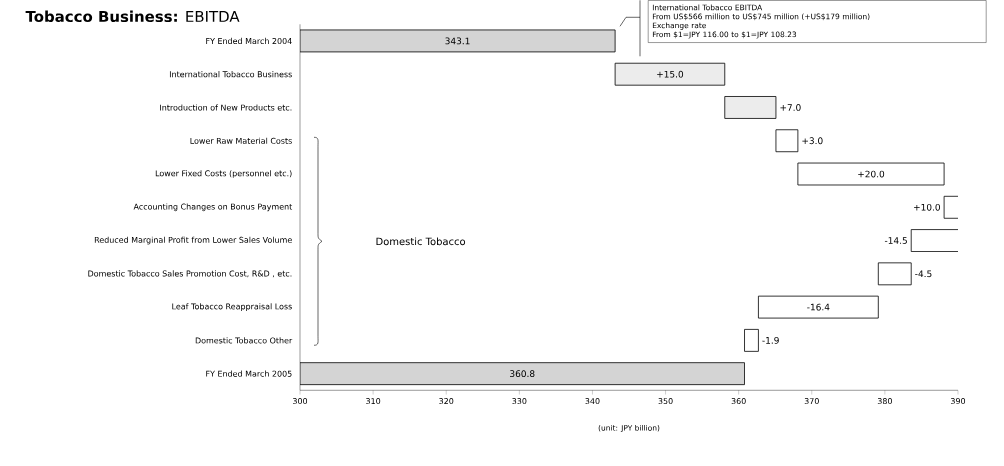 The image size is (1004, 466). Describe the element at coordinates (670, 74) in the screenshot. I see `data-label: +15.0` at that location.